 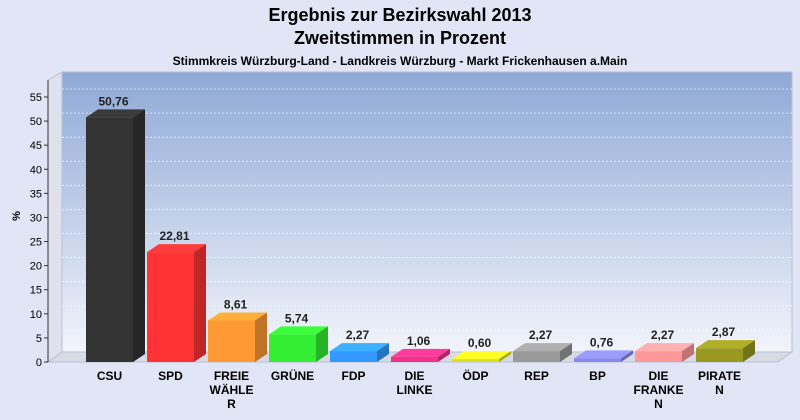 What do you see at coordinates (400, 15) in the screenshot?
I see `chart-title: Ergebnis zur Bezirkswahl 2013` at bounding box center [400, 15].